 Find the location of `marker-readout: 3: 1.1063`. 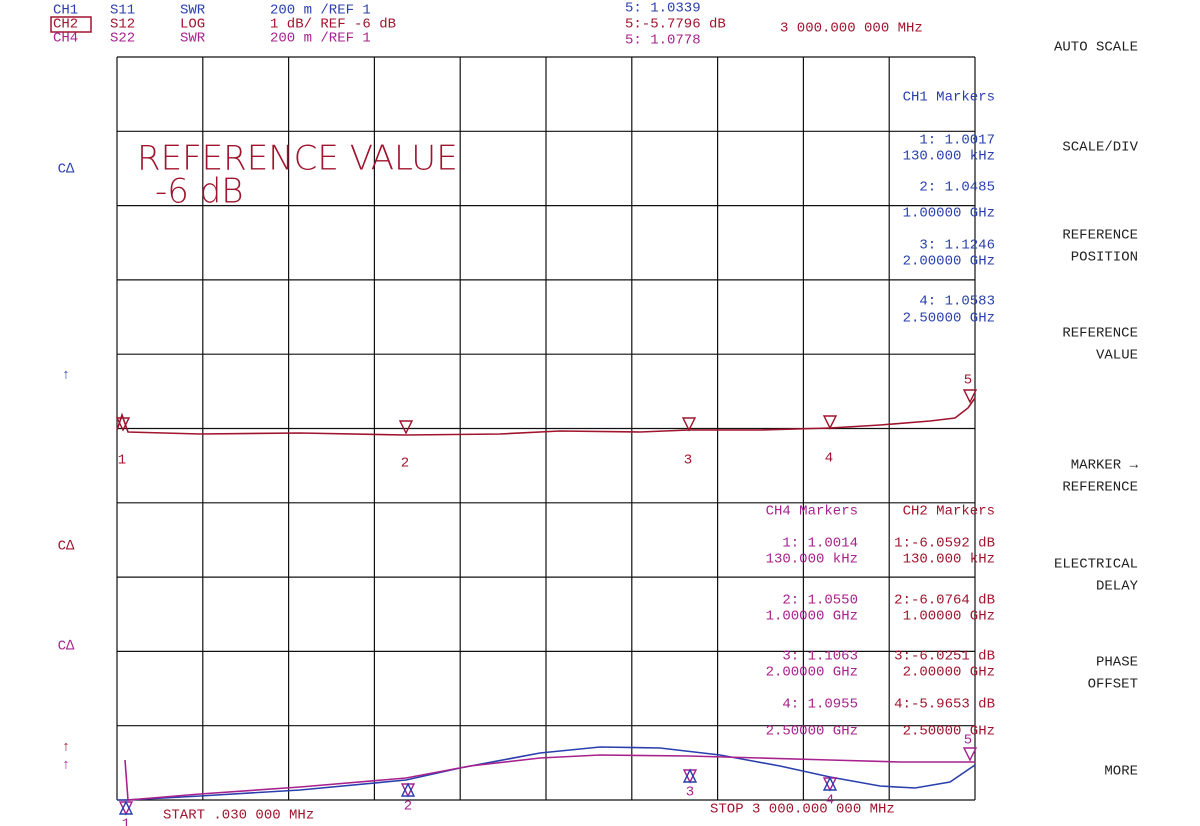

marker-readout: 3: 1.1063 is located at coordinates (820, 657).